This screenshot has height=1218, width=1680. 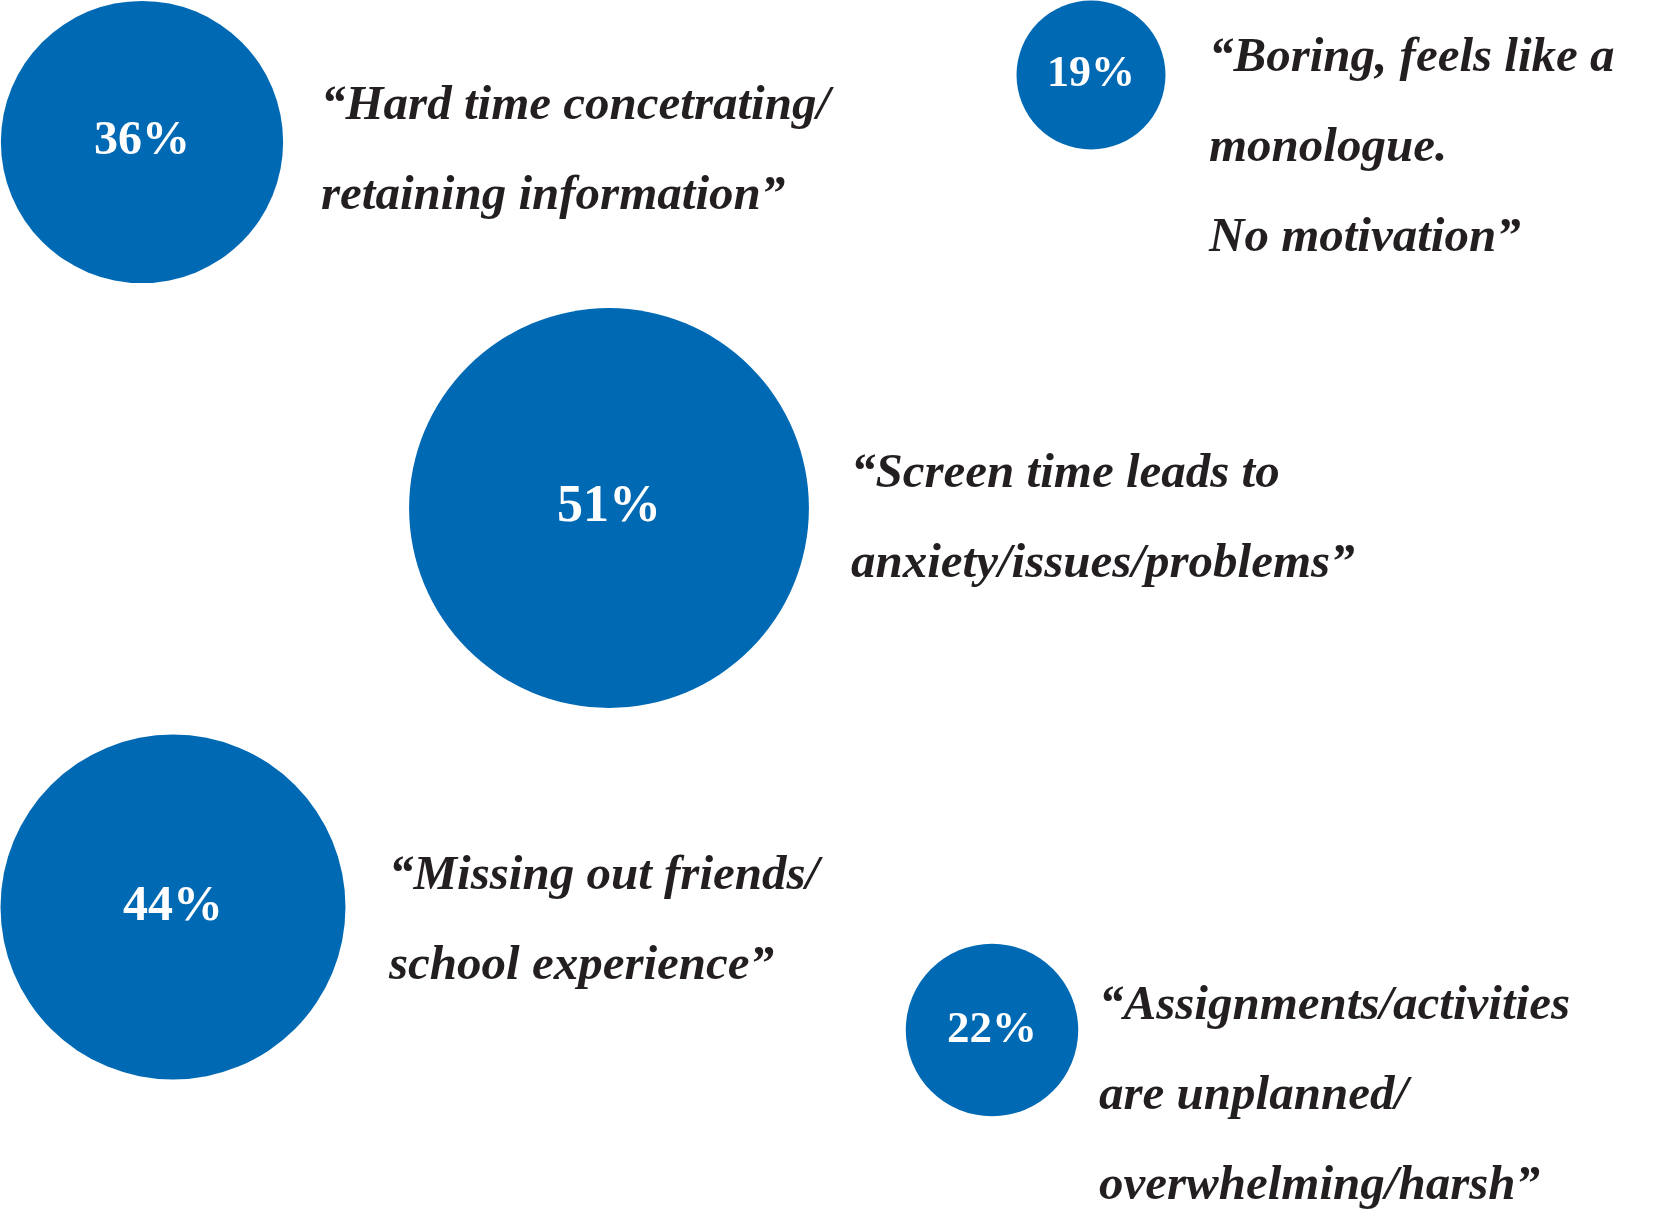 I want to click on data-label: 51%, so click(x=609, y=504).